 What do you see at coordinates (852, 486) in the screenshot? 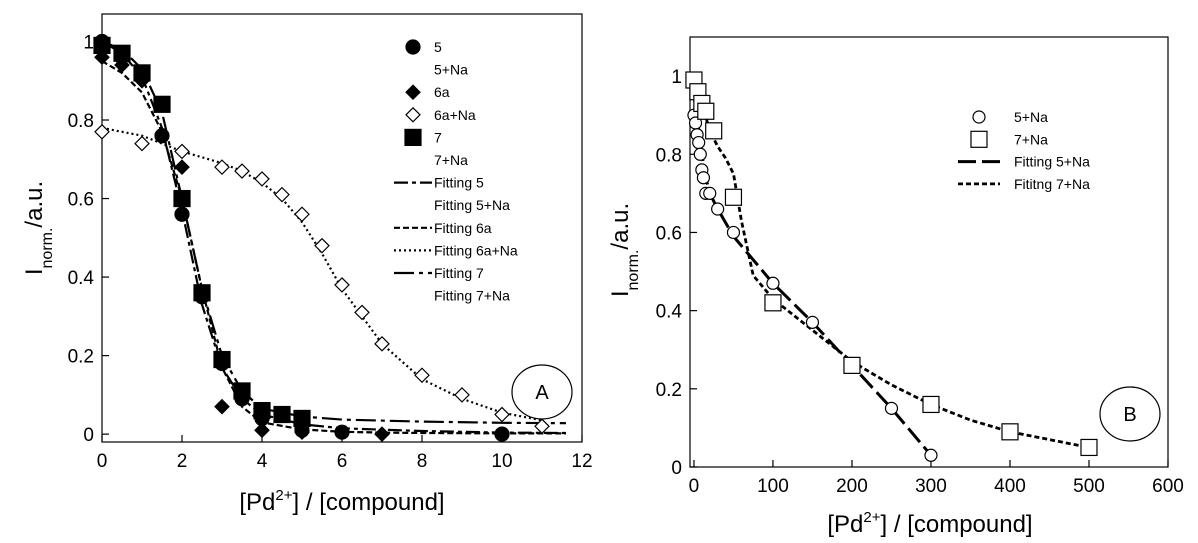
I see `x-tick-label: 200` at bounding box center [852, 486].